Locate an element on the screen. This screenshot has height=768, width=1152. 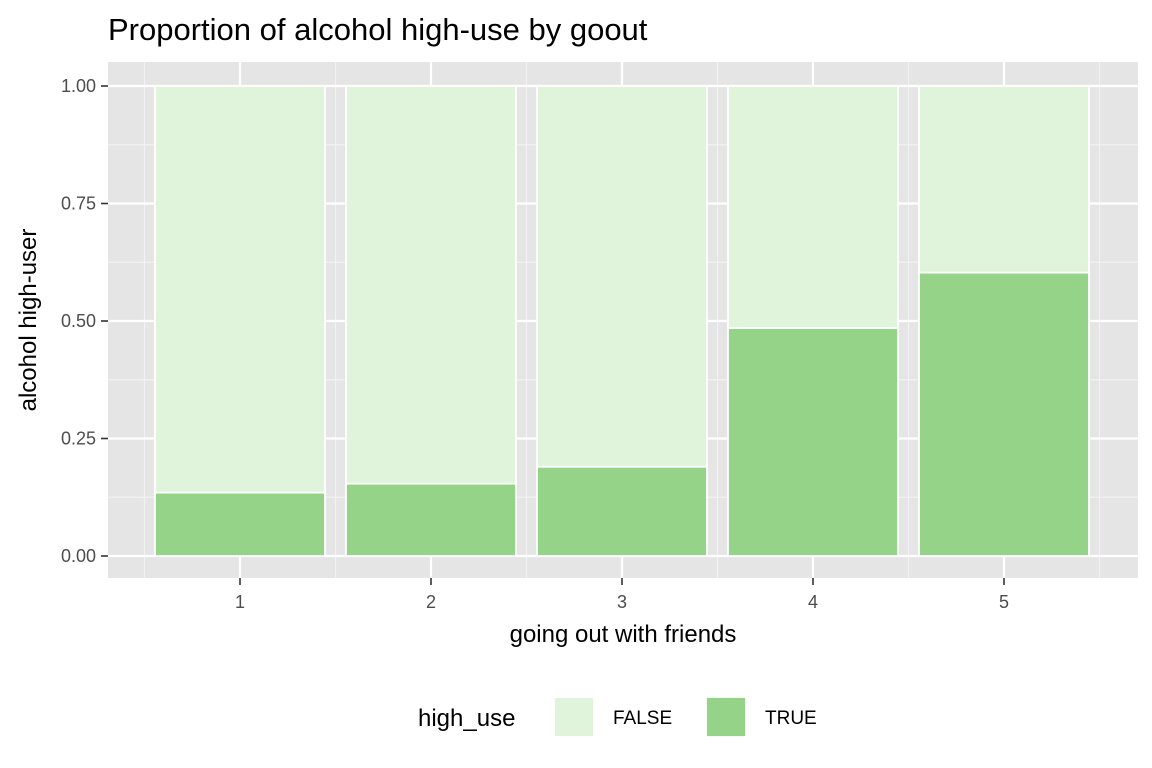
x-tick-label: 1 is located at coordinates (240, 602).